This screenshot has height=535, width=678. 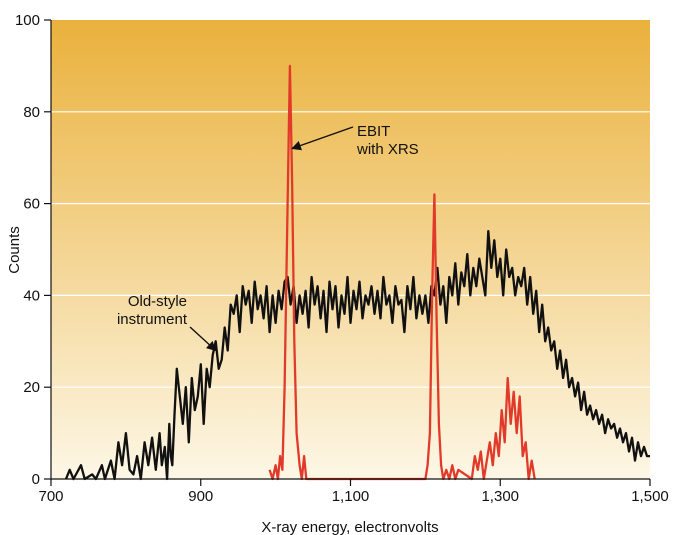 What do you see at coordinates (27, 20) in the screenshot?
I see `y-tick-label-100: 100` at bounding box center [27, 20].